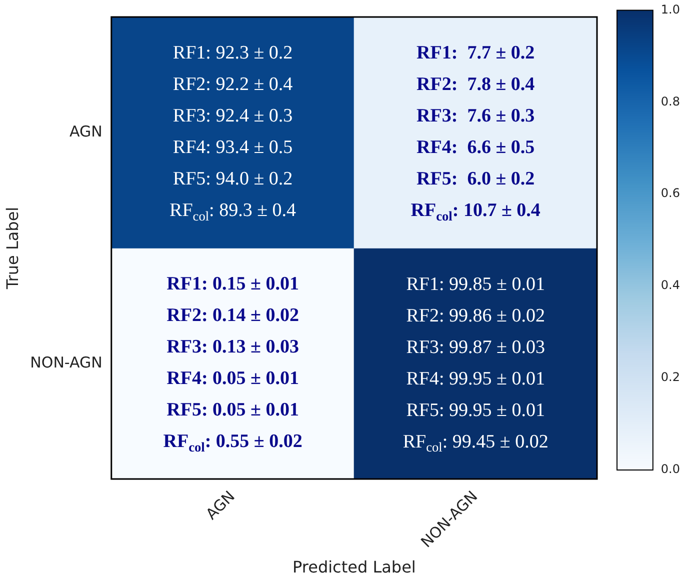  Describe the element at coordinates (670, 285) in the screenshot. I see `color-bar-label: 0.4` at that location.